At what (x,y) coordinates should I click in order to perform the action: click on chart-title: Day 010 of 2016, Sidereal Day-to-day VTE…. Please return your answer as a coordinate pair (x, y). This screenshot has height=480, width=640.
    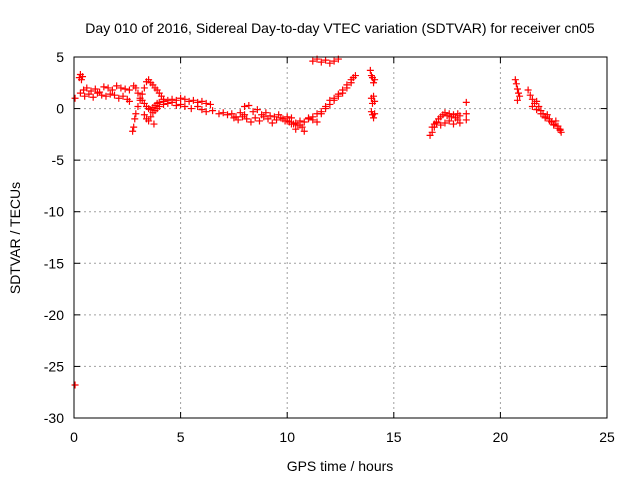
    Looking at the image, I should click on (340, 28).